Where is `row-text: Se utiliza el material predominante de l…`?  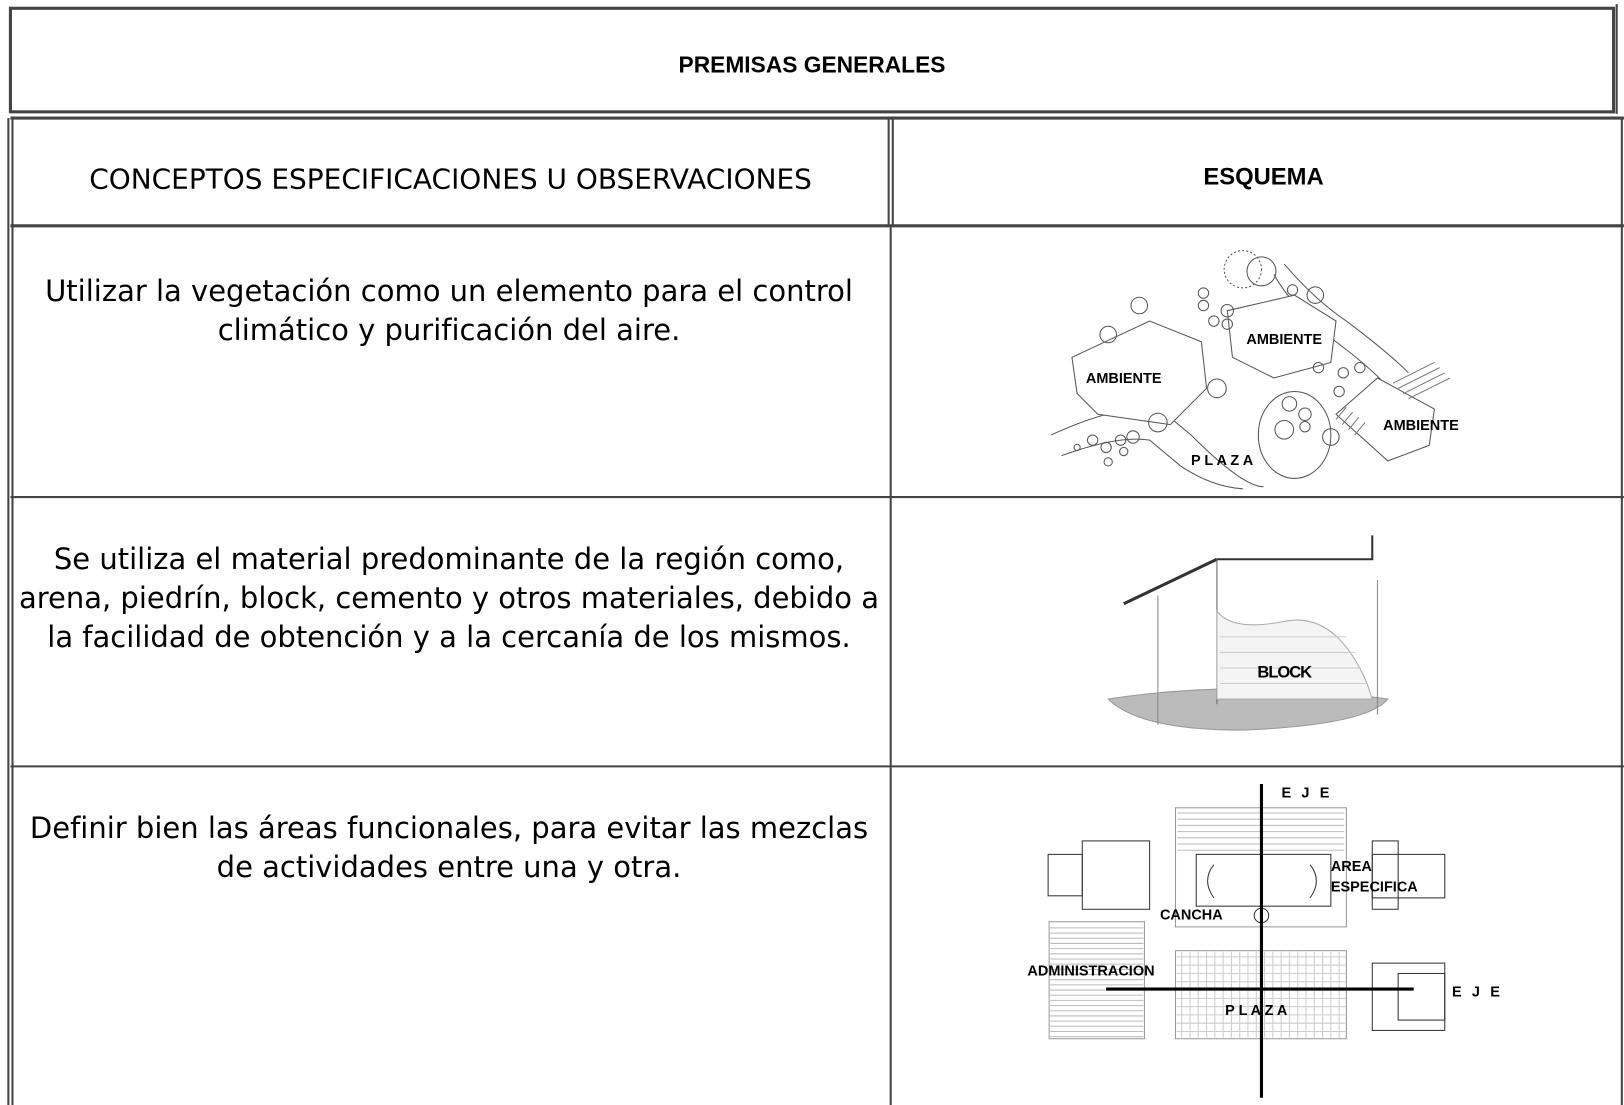
row-text: Se utiliza el material predominante de l… is located at coordinates (449, 598).